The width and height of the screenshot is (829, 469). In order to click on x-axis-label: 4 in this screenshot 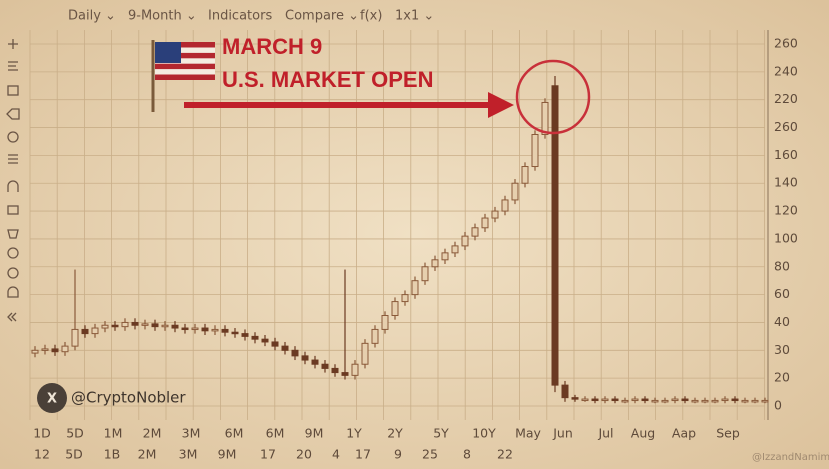, I will do `click(336, 454)`.